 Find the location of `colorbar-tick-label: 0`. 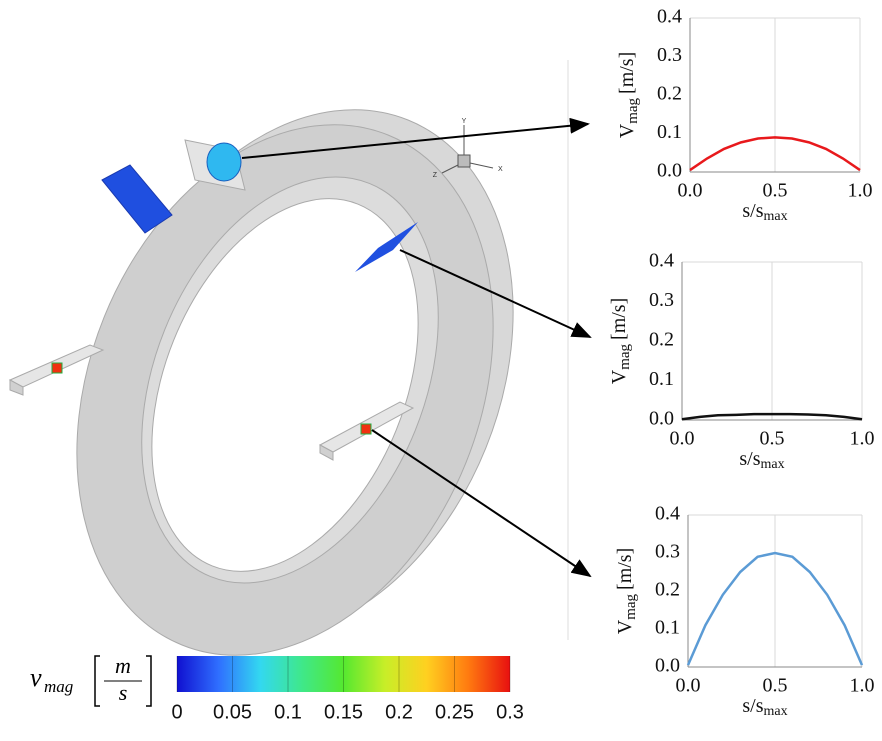

colorbar-tick-label: 0 is located at coordinates (176, 712).